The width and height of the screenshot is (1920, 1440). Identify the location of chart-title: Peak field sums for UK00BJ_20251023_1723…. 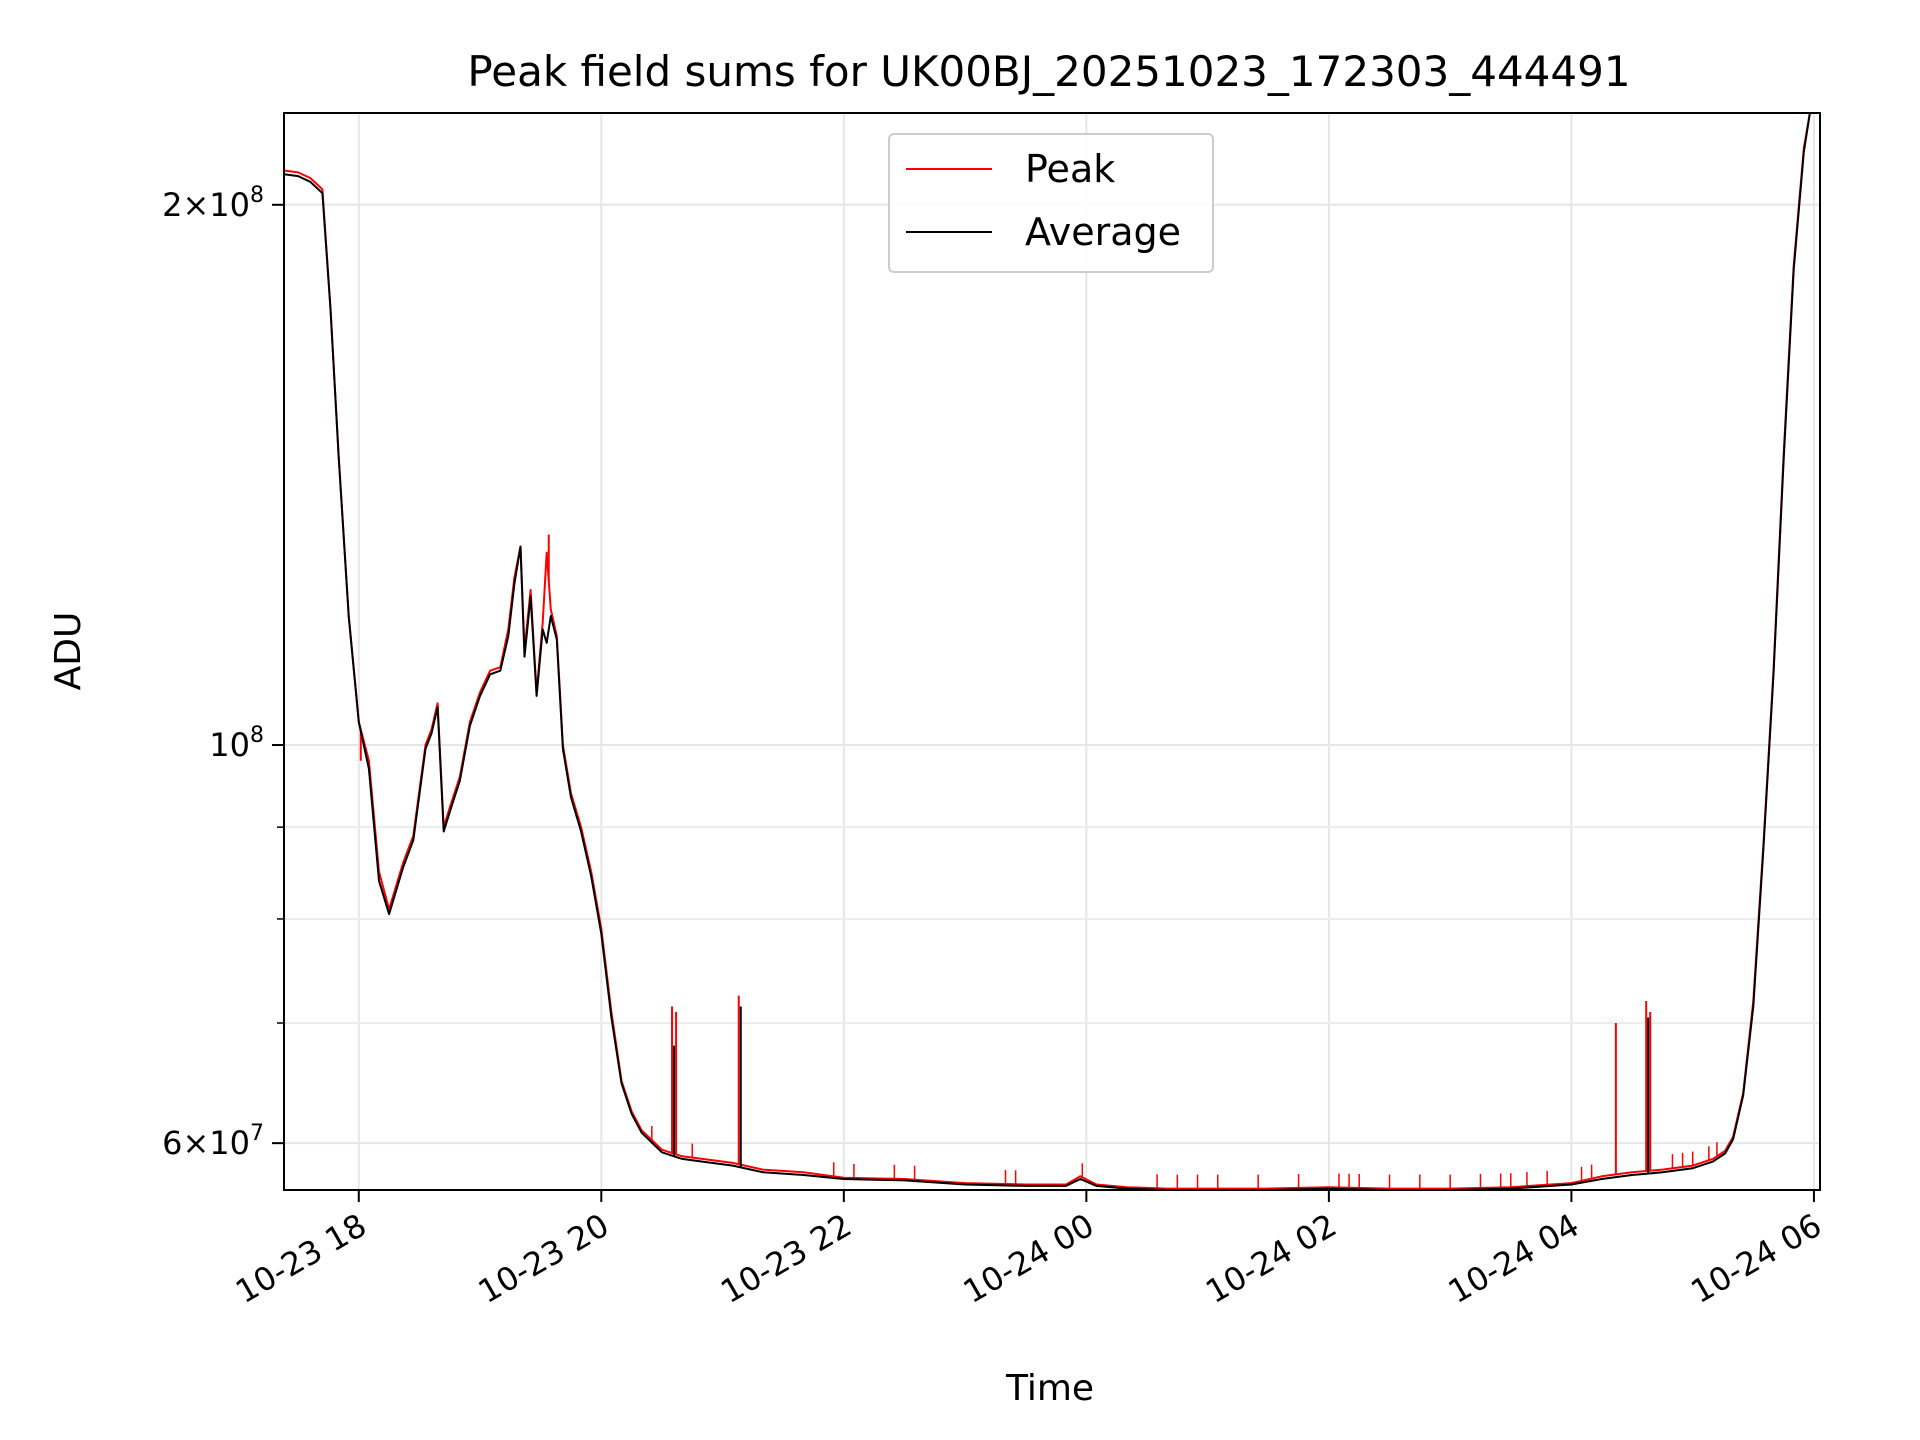
(1048, 71).